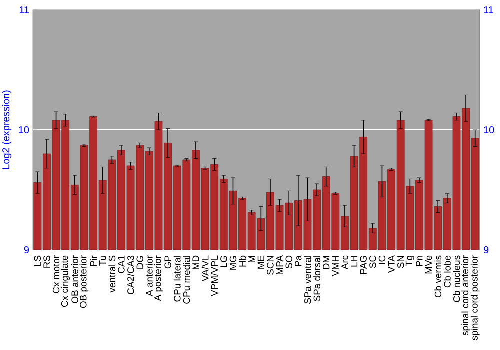 The image size is (500, 350). Describe the element at coordinates (419, 261) in the screenshot. I see `x-tick-label: Pn` at that location.